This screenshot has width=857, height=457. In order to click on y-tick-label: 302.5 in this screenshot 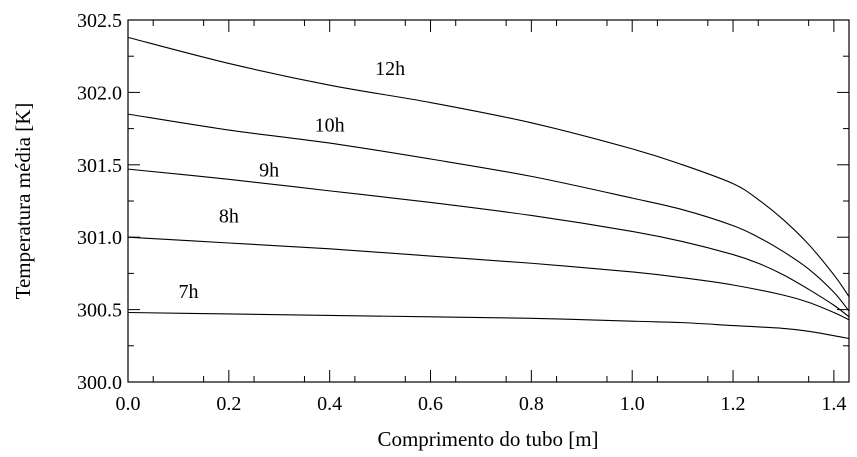, I will do `click(99, 21)`.